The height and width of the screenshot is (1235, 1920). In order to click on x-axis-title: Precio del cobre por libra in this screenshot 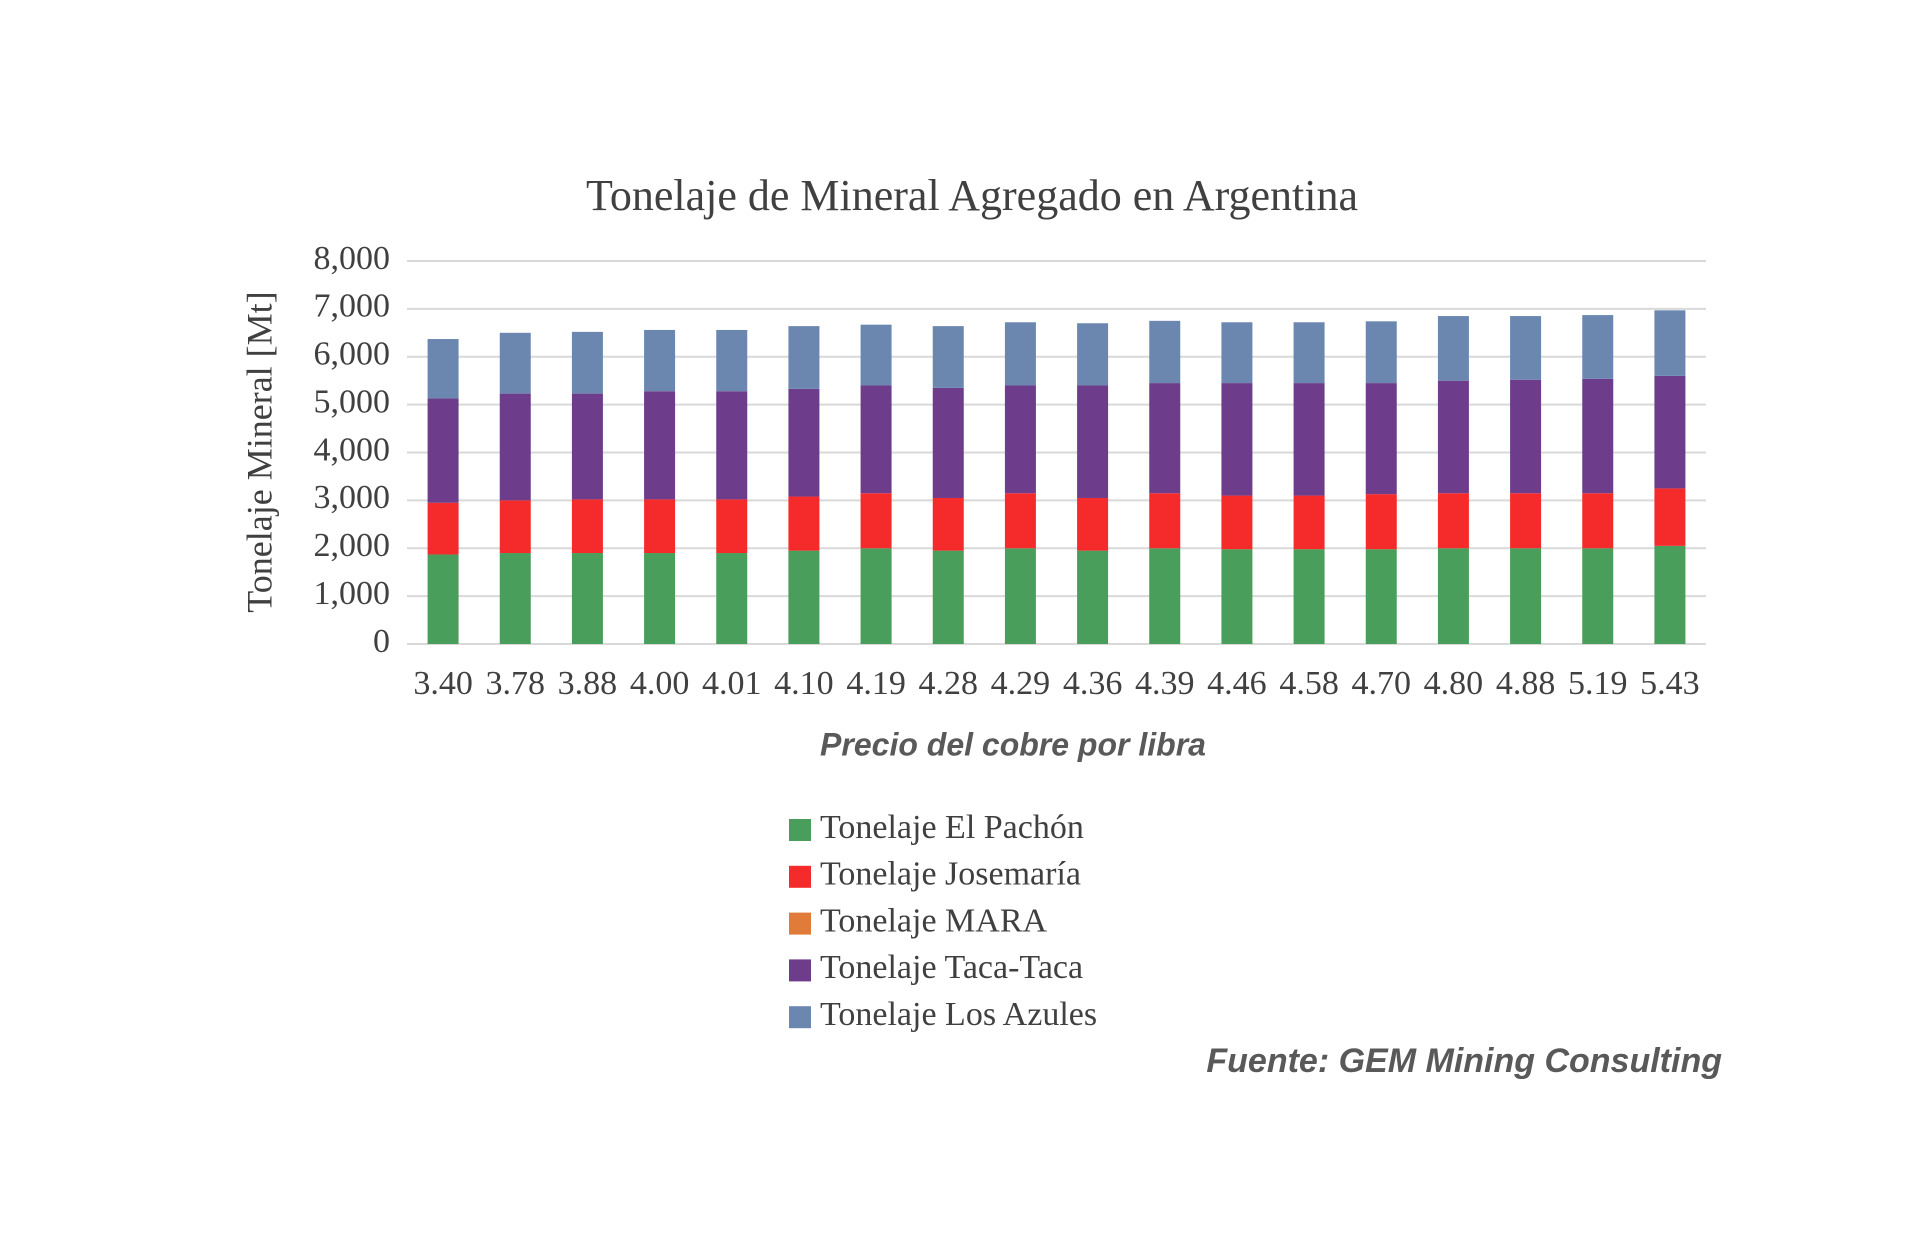, I will do `click(1013, 744)`.